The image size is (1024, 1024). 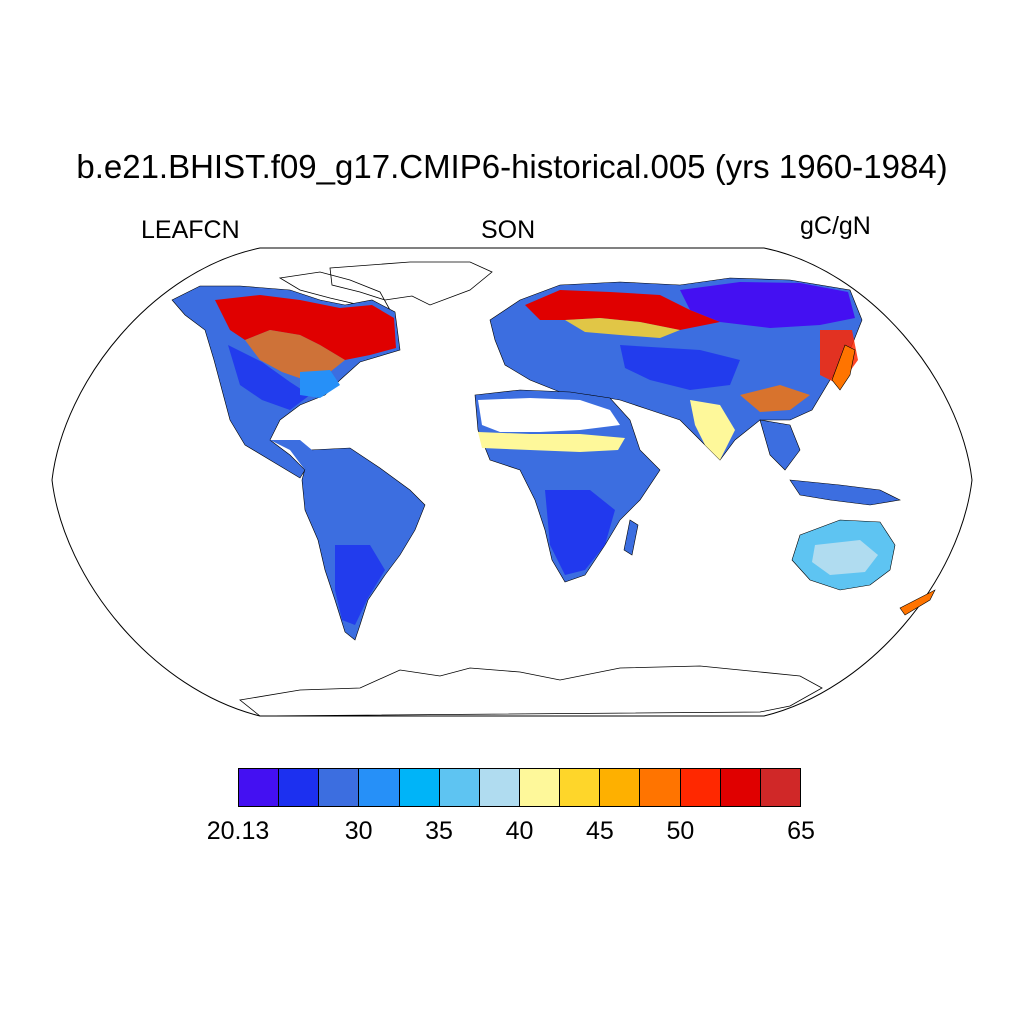 What do you see at coordinates (600, 831) in the screenshot?
I see `colorbar-label: 45` at bounding box center [600, 831].